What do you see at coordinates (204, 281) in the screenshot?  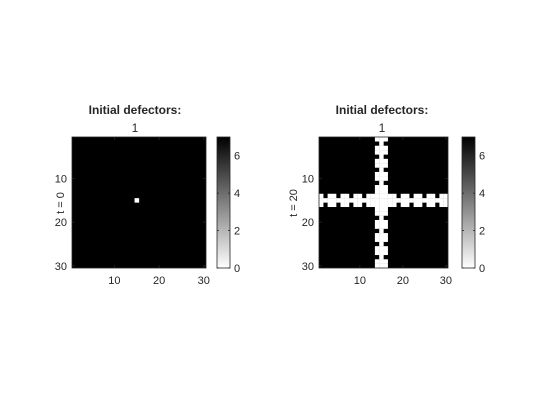 I see `x-tick-label: 30` at bounding box center [204, 281].